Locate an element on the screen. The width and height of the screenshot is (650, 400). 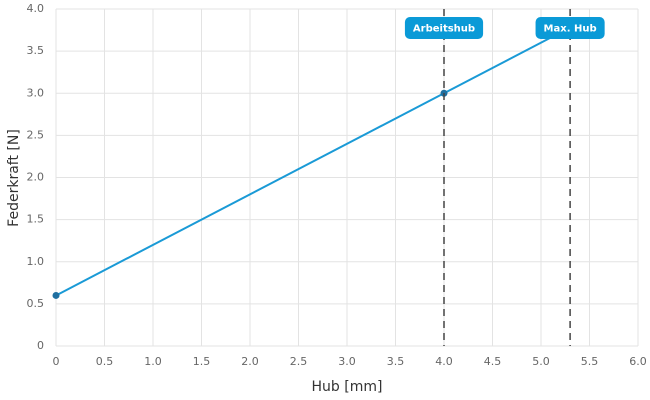
x-tick-label: 5.0 is located at coordinates (541, 361).